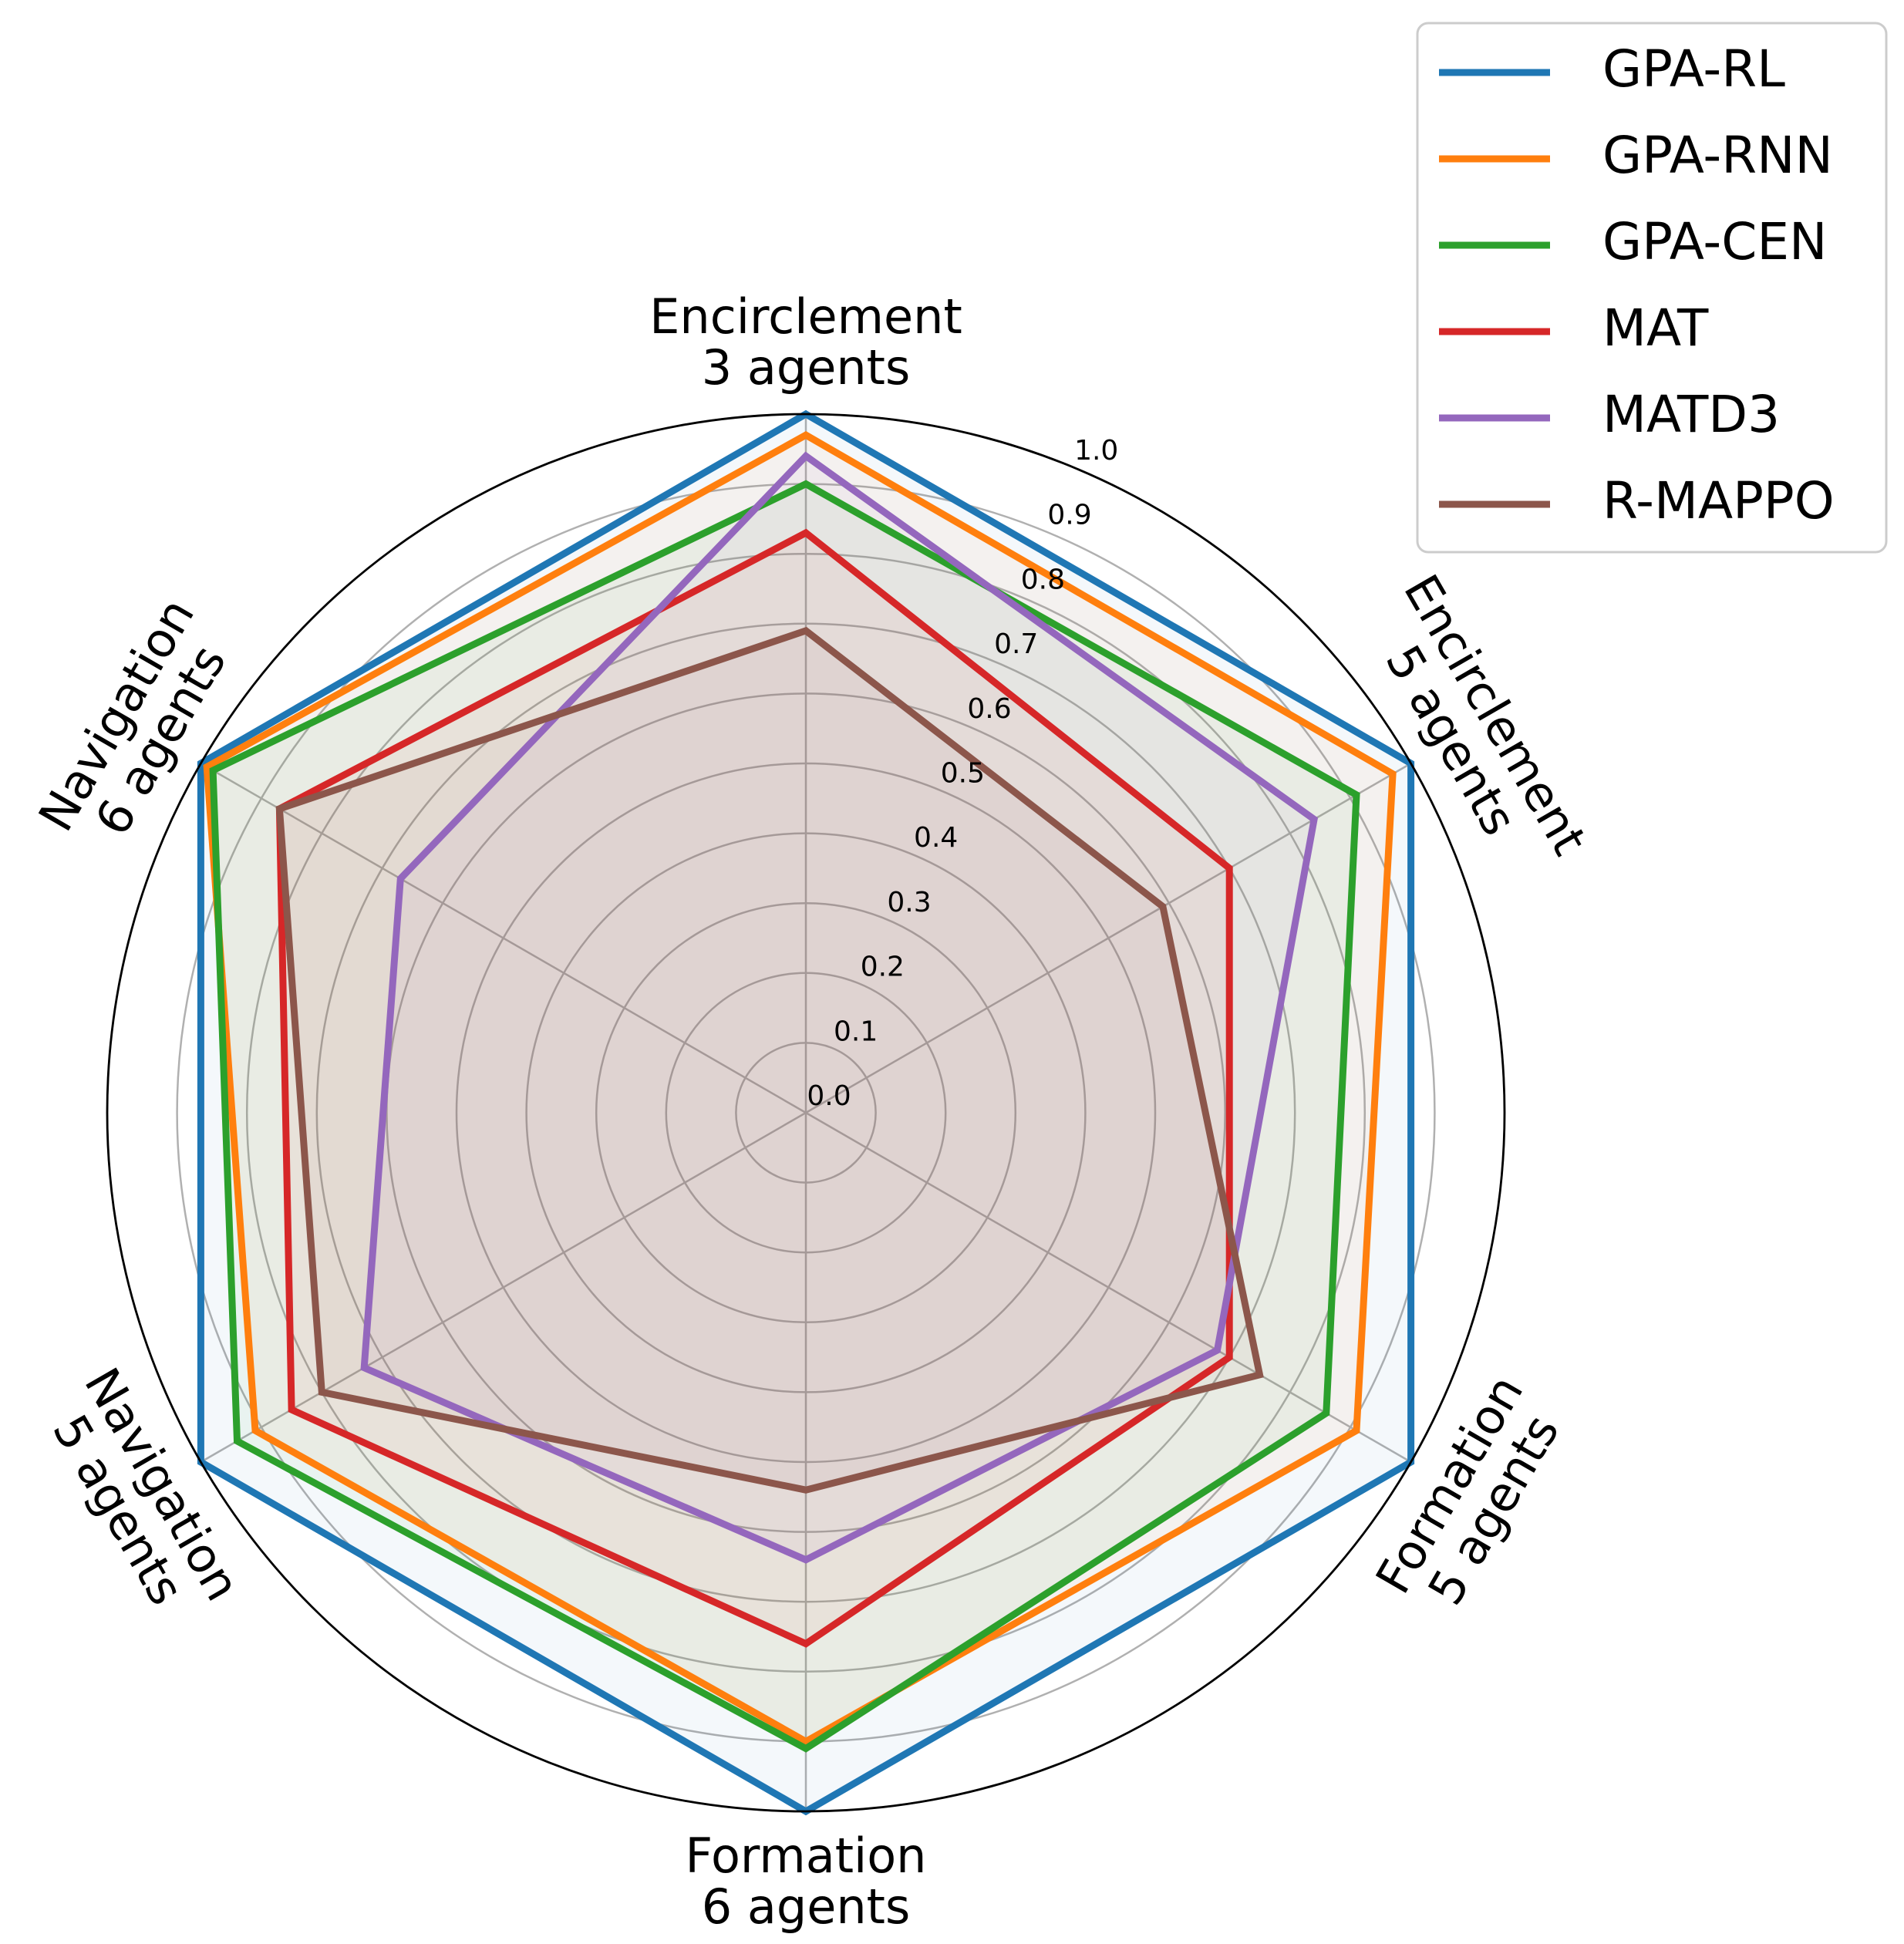 This screenshot has height=1944, width=1904. Describe the element at coordinates (1717, 155) in the screenshot. I see `legend-label: GPA-RNN` at that location.